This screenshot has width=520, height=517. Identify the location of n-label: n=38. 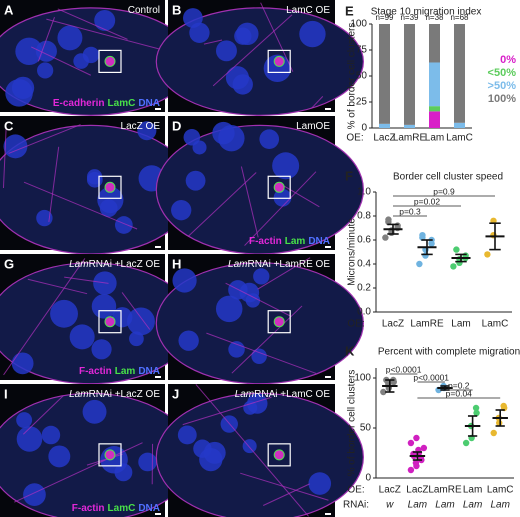
(434, 17).